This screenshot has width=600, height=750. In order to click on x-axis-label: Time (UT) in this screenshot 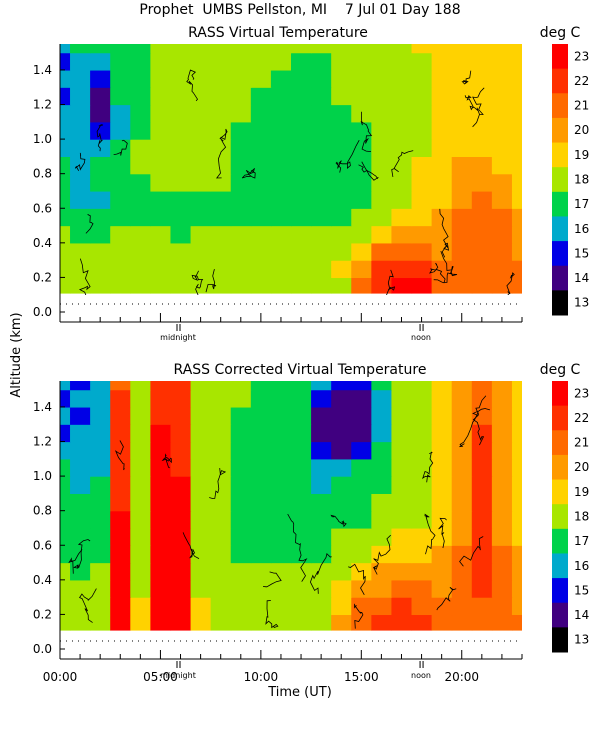, I will do `click(299, 692)`.